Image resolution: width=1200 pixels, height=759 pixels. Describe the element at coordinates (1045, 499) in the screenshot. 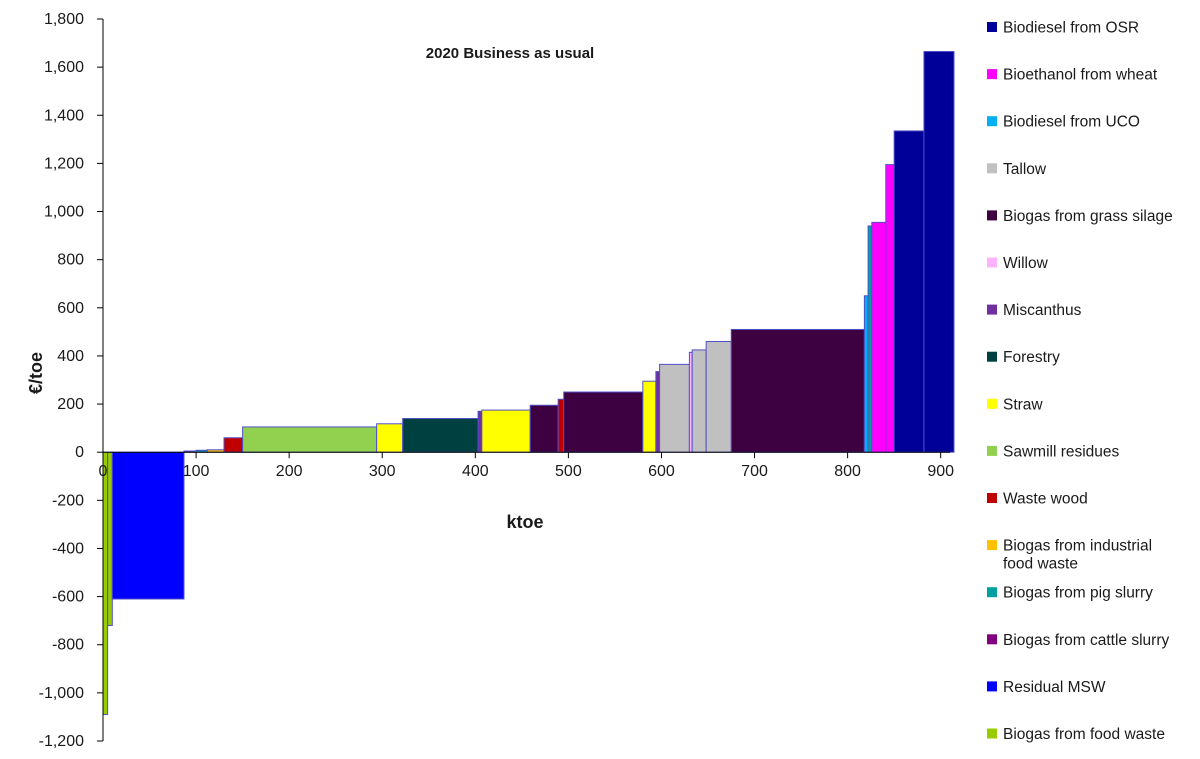

I see `legend-label-waste-wood: Waste wood` at that location.